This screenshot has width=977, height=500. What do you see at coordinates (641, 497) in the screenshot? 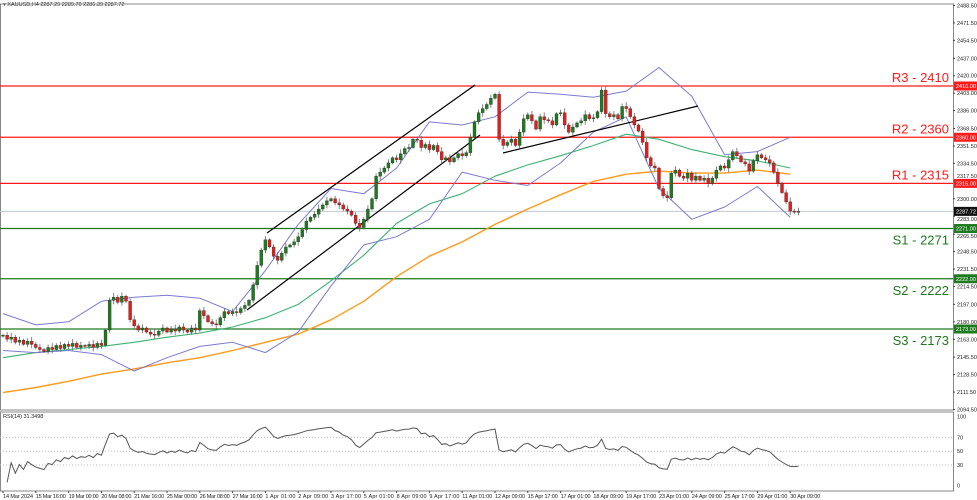
I see `time-tick-label: 19 Apr 17:00` at bounding box center [641, 497].